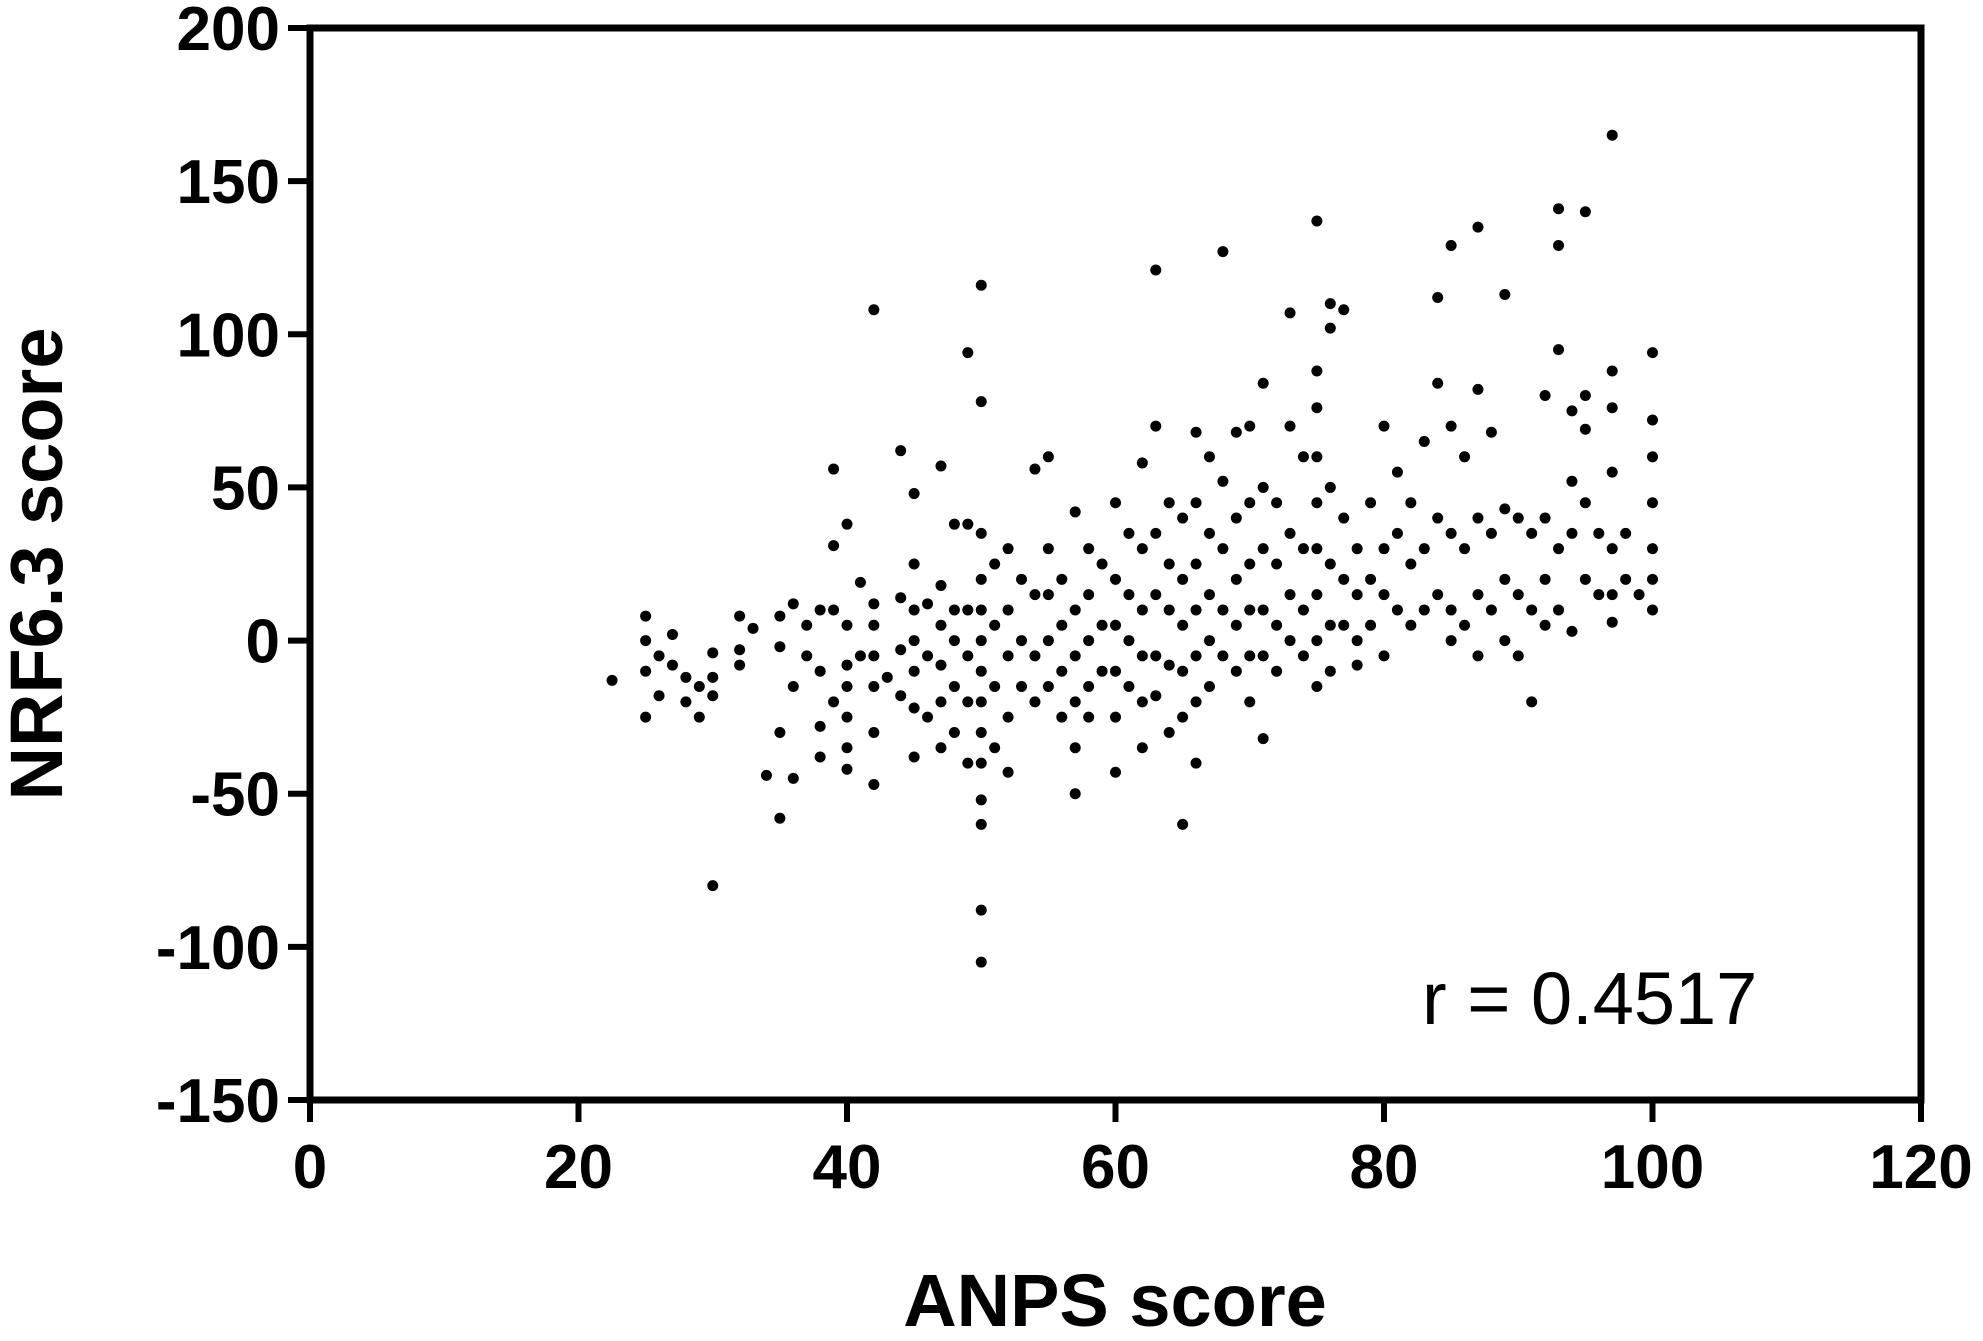 Image resolution: width=1983 pixels, height=1341 pixels. I want to click on x-tick-label: 20, so click(578, 1167).